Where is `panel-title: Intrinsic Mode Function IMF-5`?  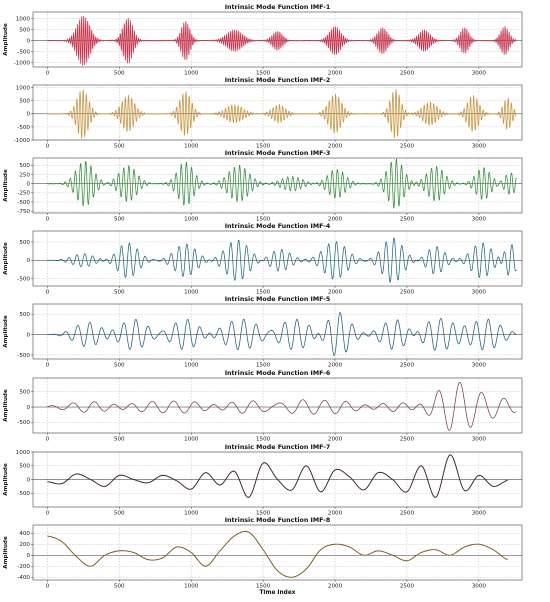 panel-title: Intrinsic Mode Function IMF-5 is located at coordinates (278, 299).